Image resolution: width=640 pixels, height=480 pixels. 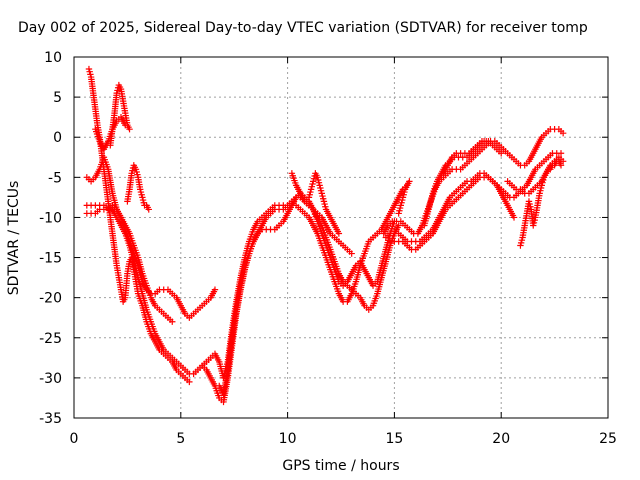 What do you see at coordinates (50, 339) in the screenshot?
I see `y-tick-label: -25` at bounding box center [50, 339].